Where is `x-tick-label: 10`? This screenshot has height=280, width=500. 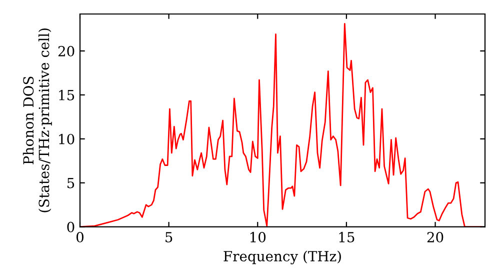 x-tick-label: 10 is located at coordinates (258, 237).